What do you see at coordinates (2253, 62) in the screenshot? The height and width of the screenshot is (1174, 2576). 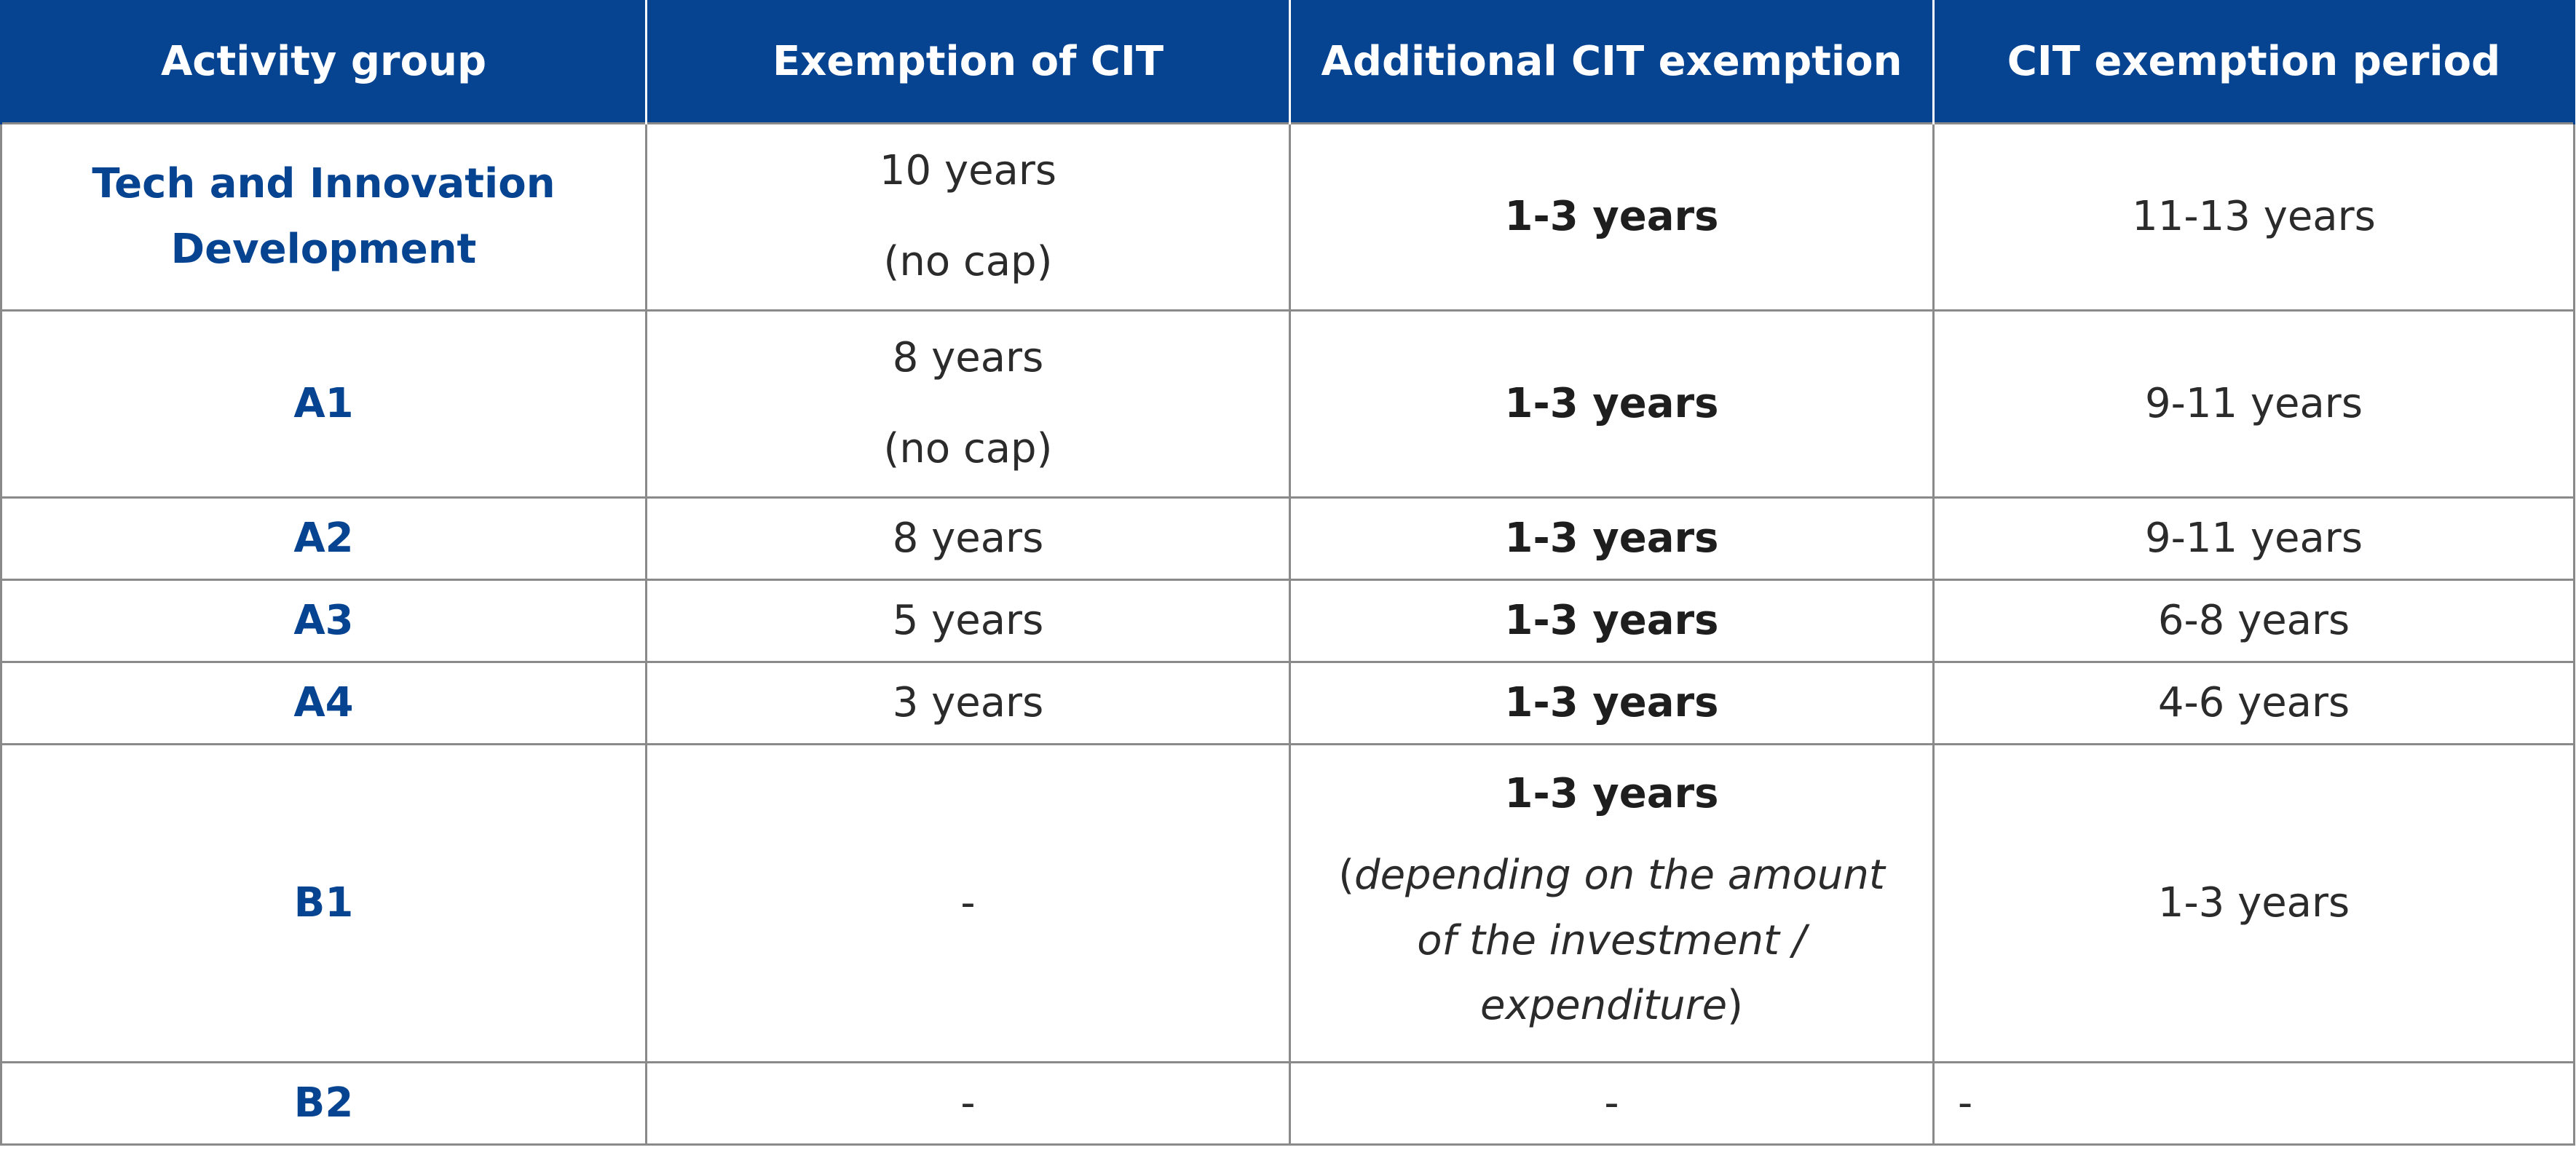 I see `header-cit-exemption-period: CIT exemption period` at bounding box center [2253, 62].